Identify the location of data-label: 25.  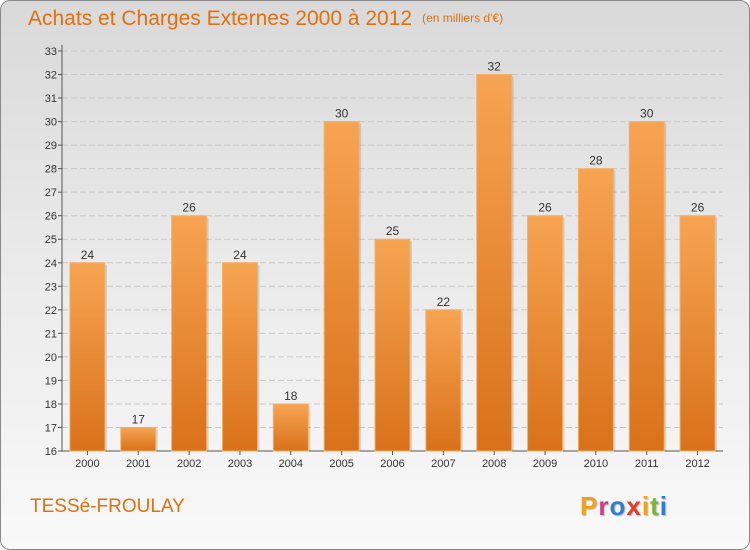
(393, 231).